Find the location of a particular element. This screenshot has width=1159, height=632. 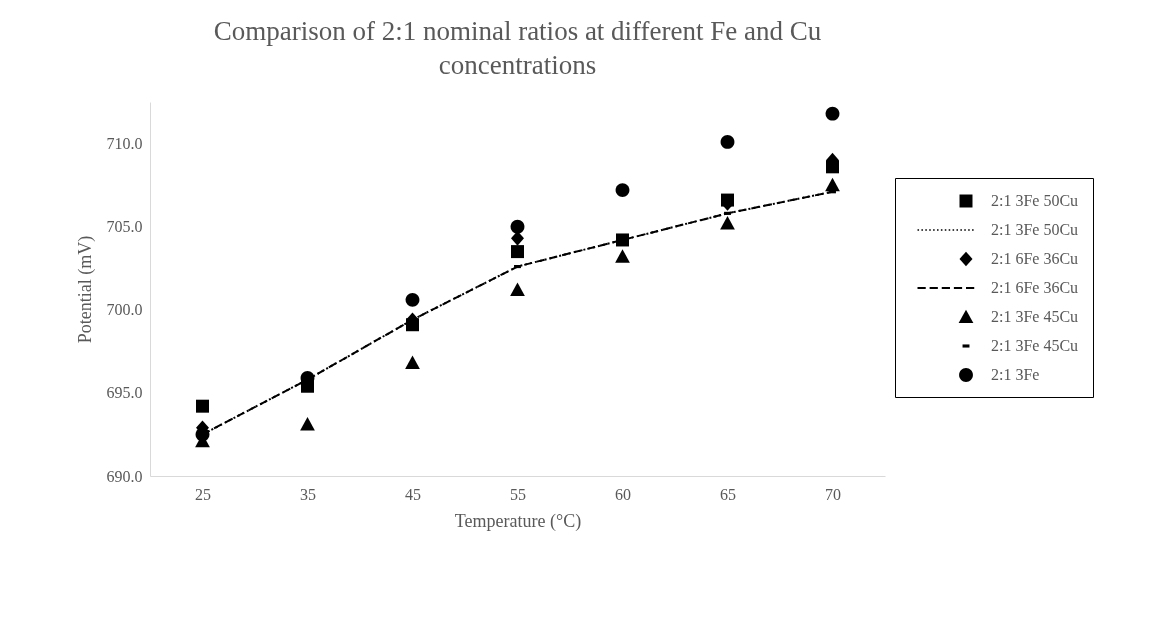

x-tick-label: 35 is located at coordinates (308, 494).